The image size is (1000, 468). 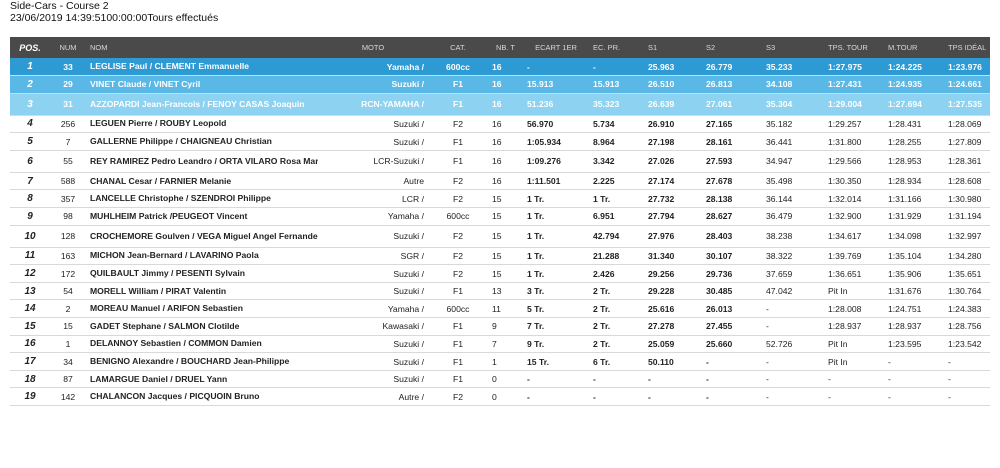 I want to click on cell-pos: 8, so click(x=30, y=199).